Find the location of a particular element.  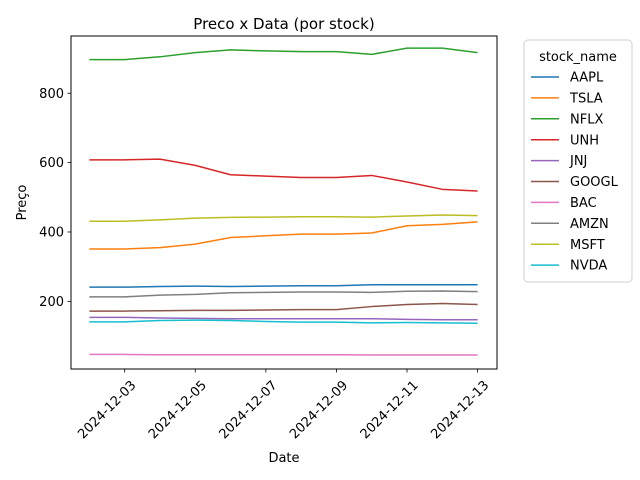

y-axis: 200 400 600 800 is located at coordinates (55, 198).